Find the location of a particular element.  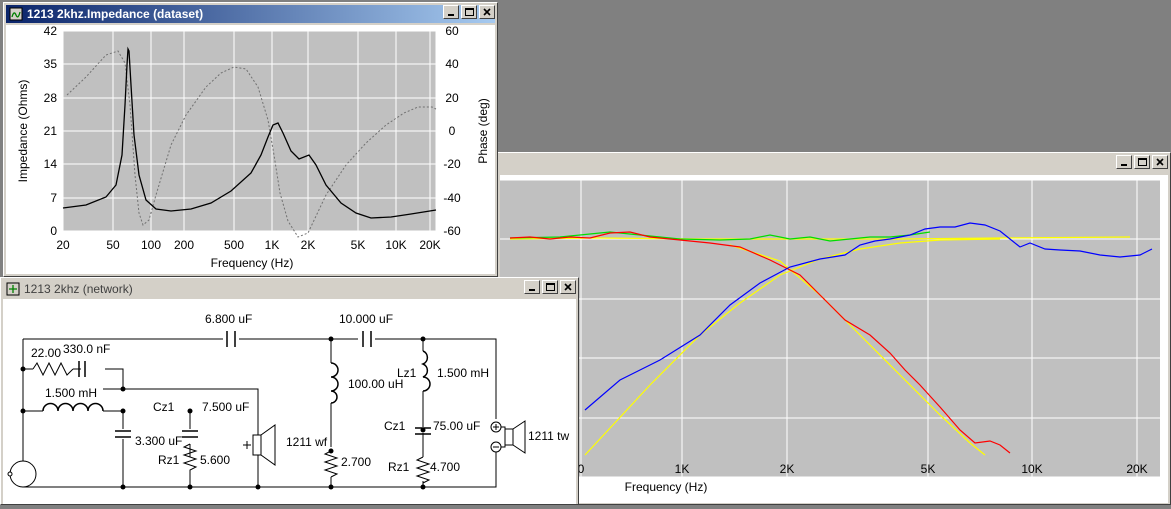

x-tick-label: 50 is located at coordinates (113, 245).